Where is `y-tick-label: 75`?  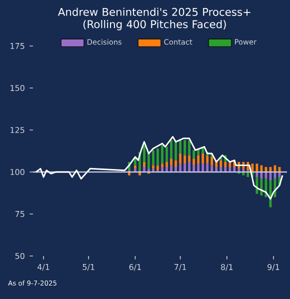
y-tick-label: 75 is located at coordinates (19, 214).